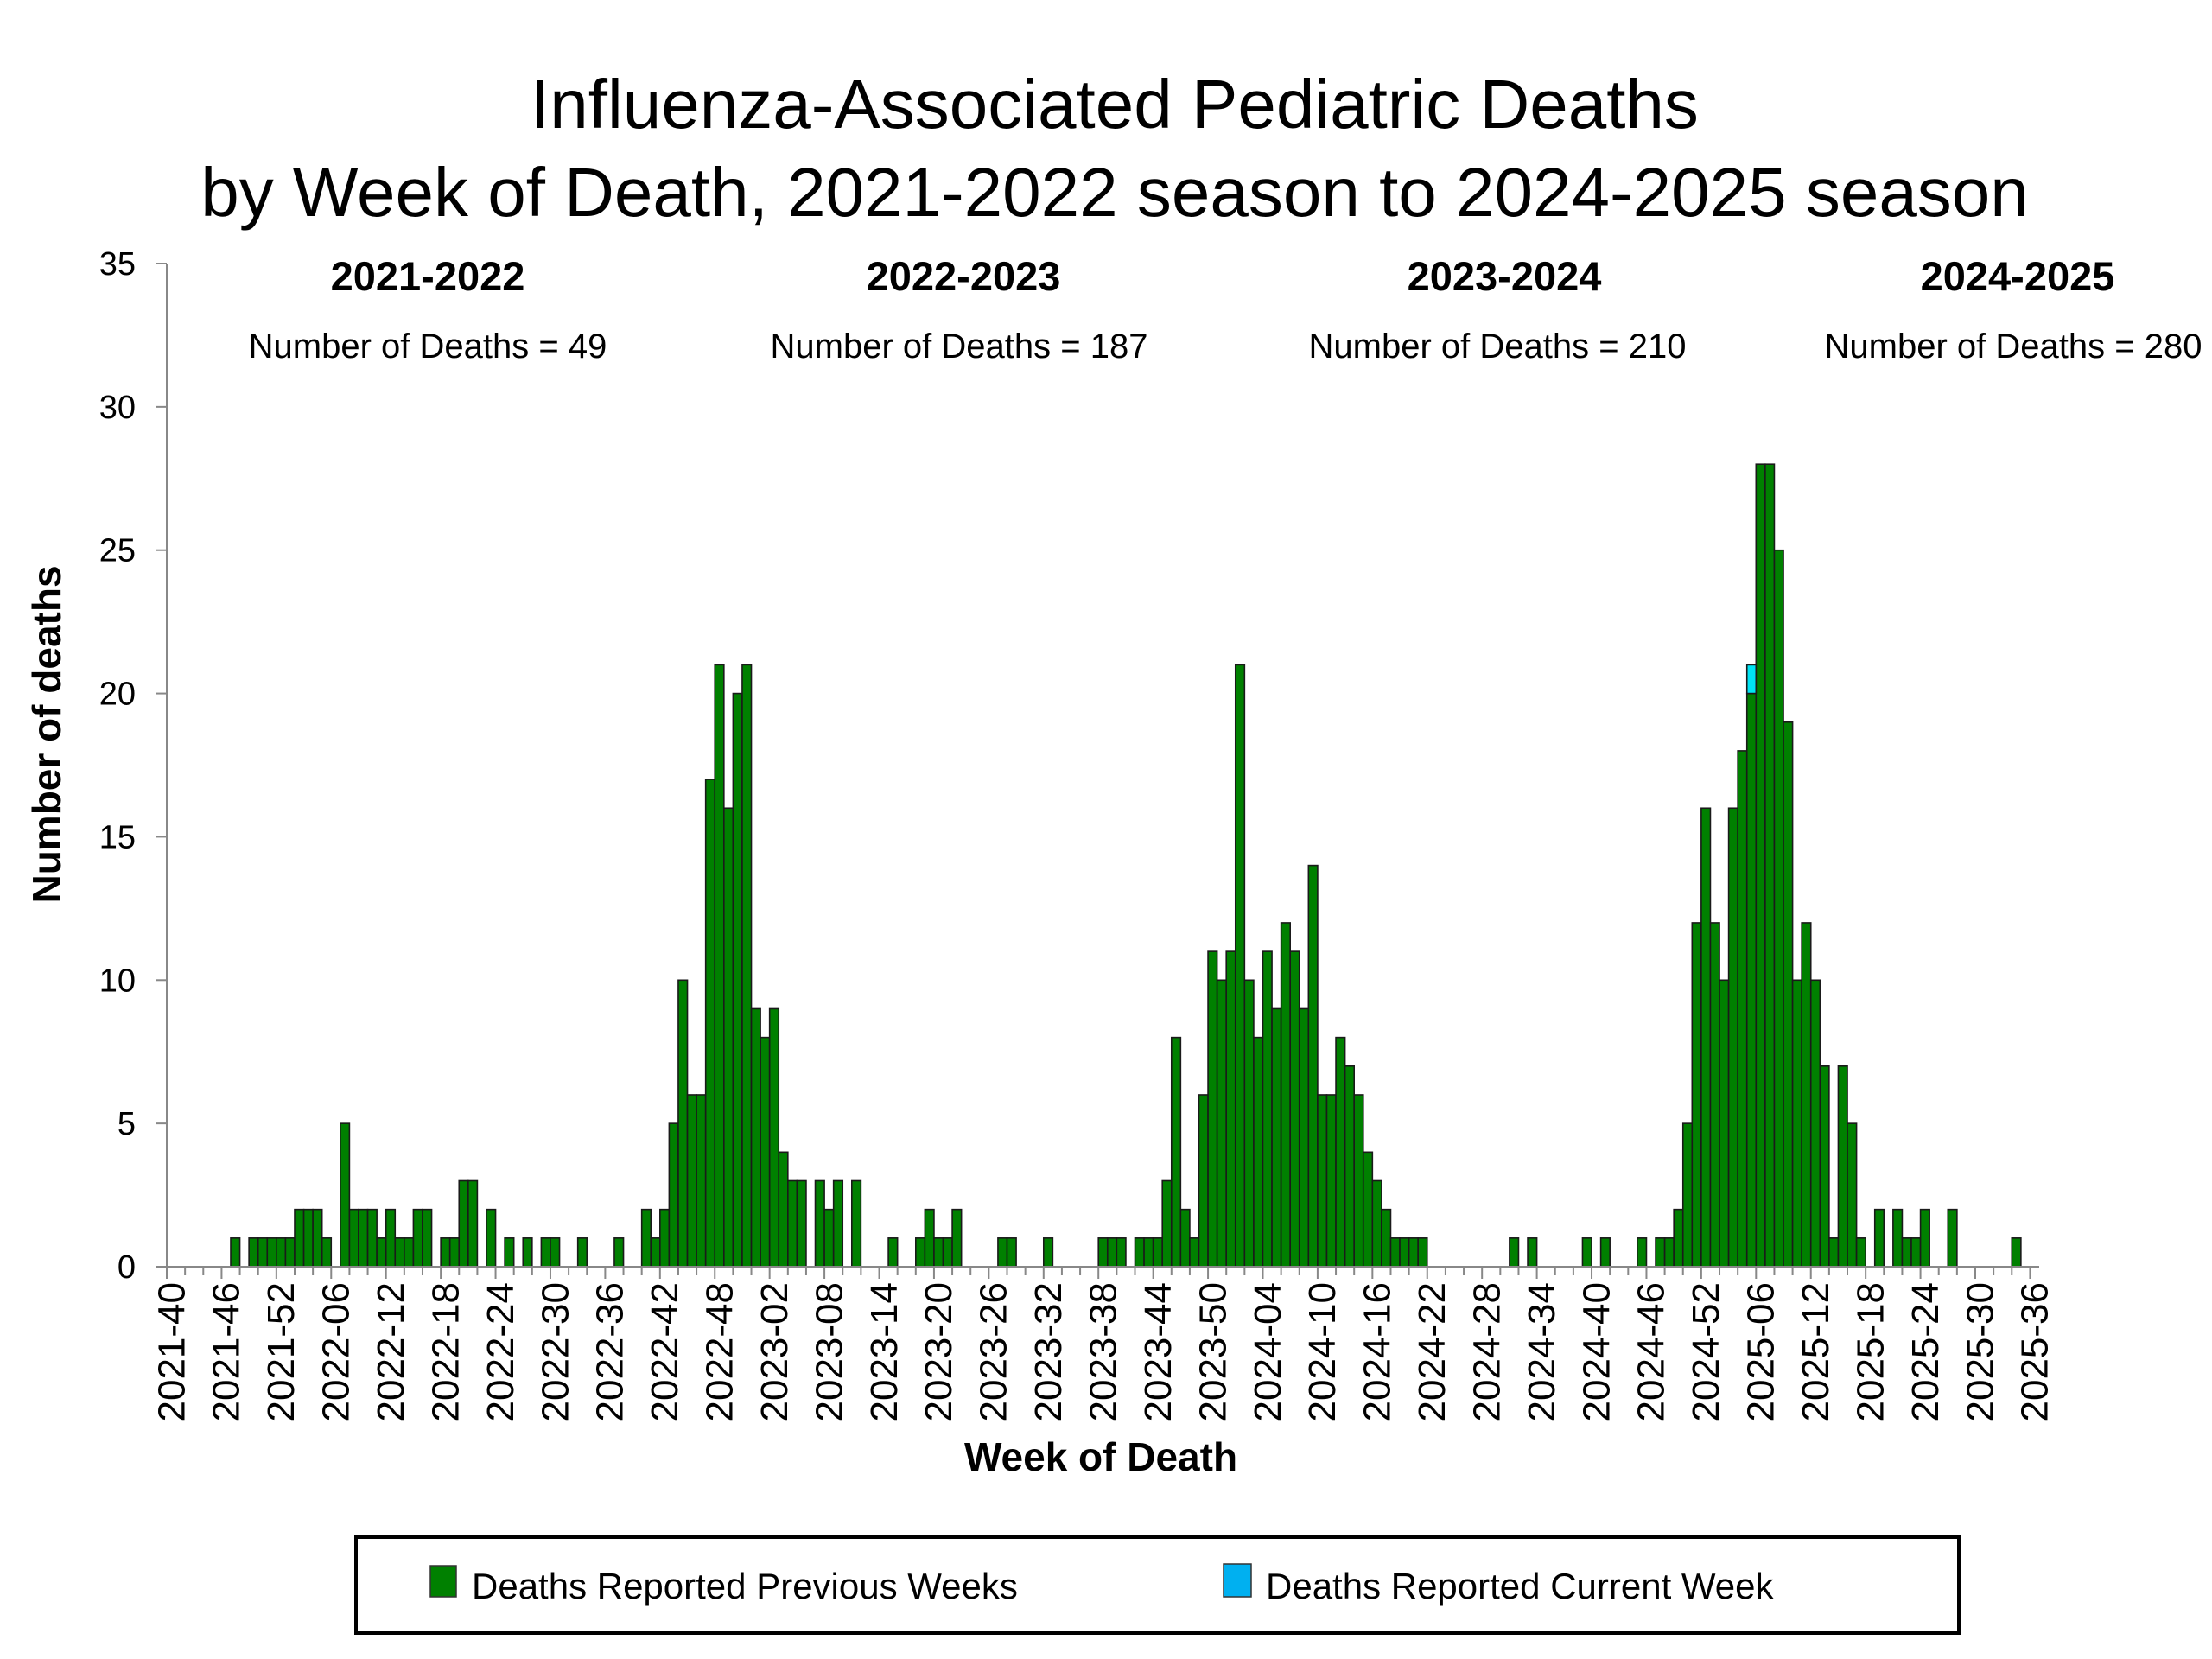 The height and width of the screenshot is (1659, 2212). Describe the element at coordinates (1596, 1351) in the screenshot. I see `x-tick-label: 2024-40` at that location.